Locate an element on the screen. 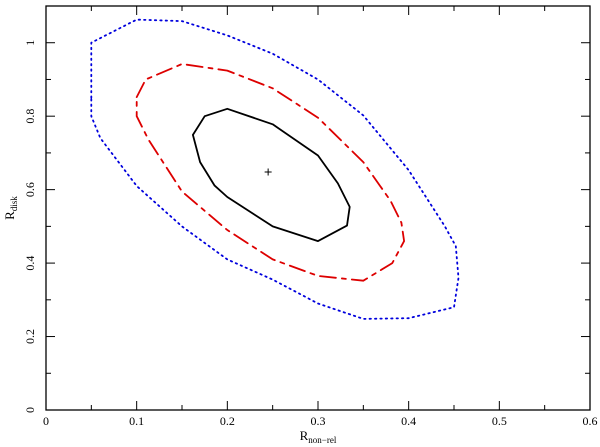 This screenshot has height=447, width=600. x-axis-title-main: R is located at coordinates (304, 435).